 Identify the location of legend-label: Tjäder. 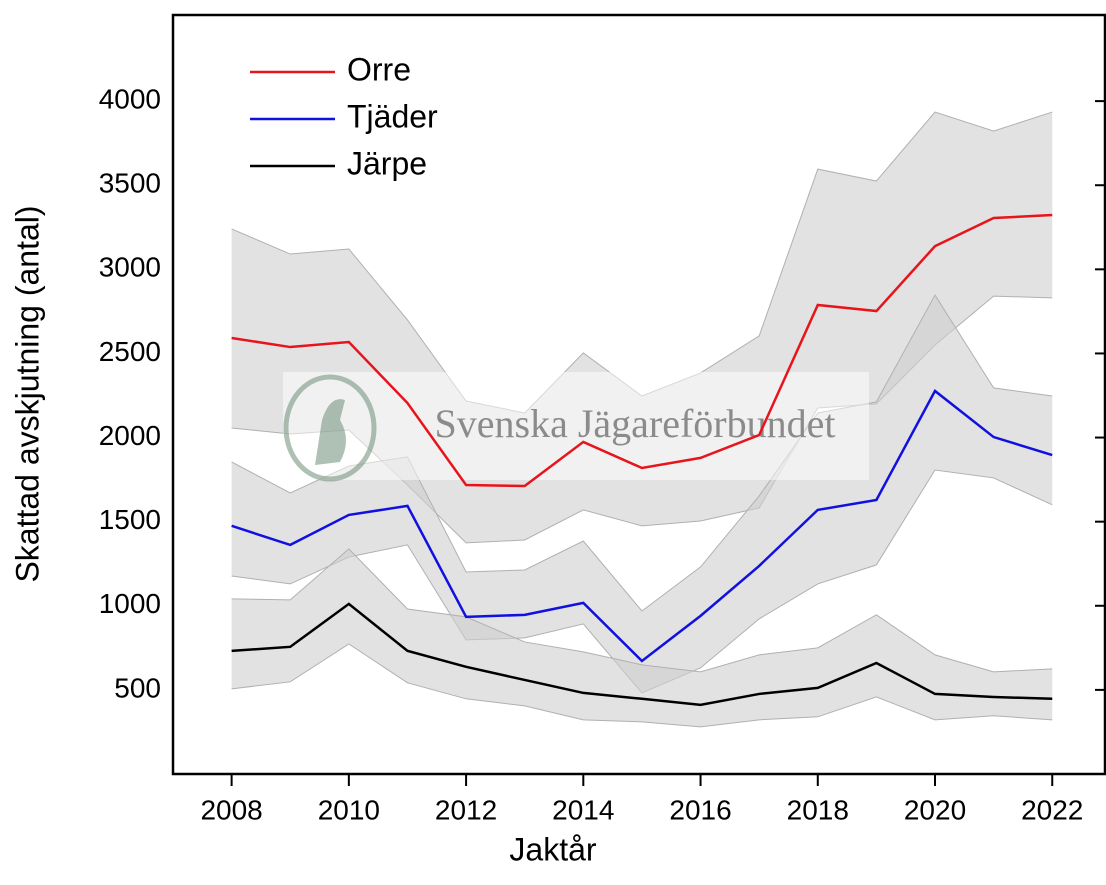
(392, 116).